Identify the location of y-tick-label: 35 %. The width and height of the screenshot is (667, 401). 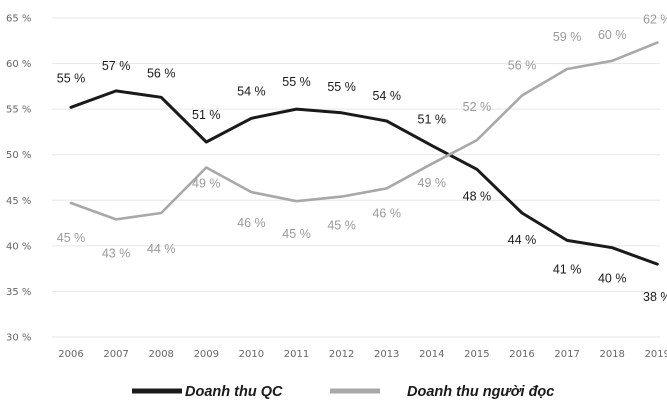
(18, 292).